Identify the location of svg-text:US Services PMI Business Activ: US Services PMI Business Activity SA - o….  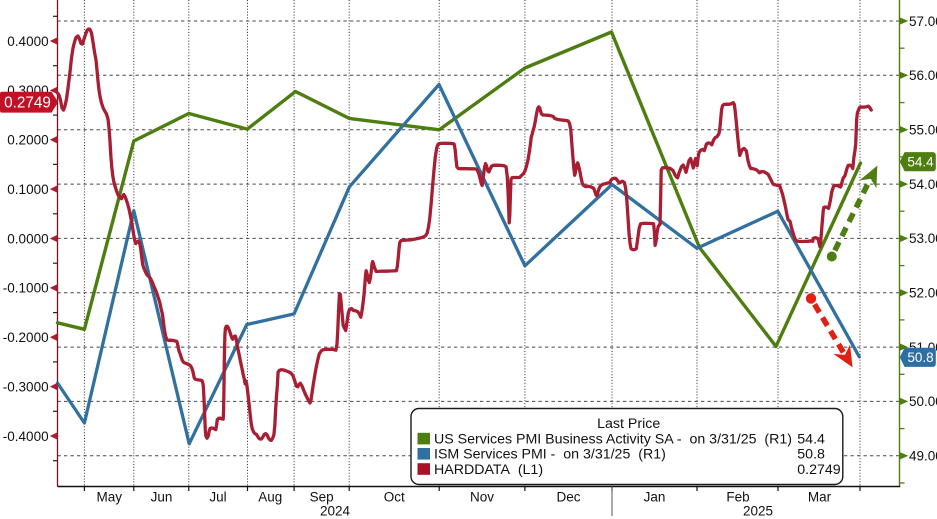
(613, 439).